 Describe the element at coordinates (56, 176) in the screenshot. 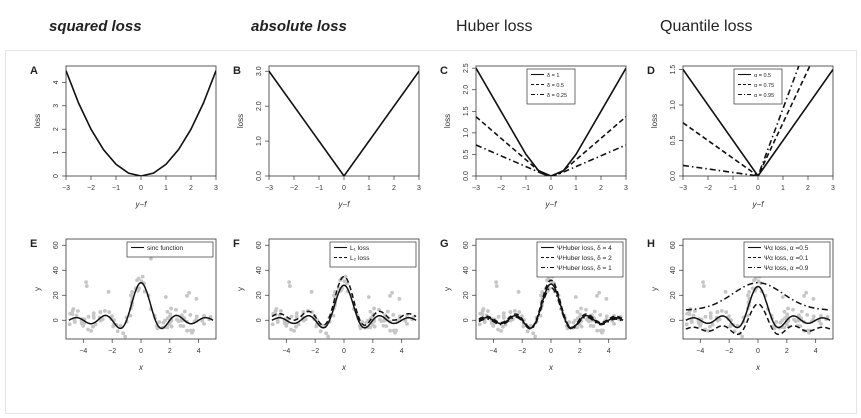

I see `y-tick-label: 0` at that location.